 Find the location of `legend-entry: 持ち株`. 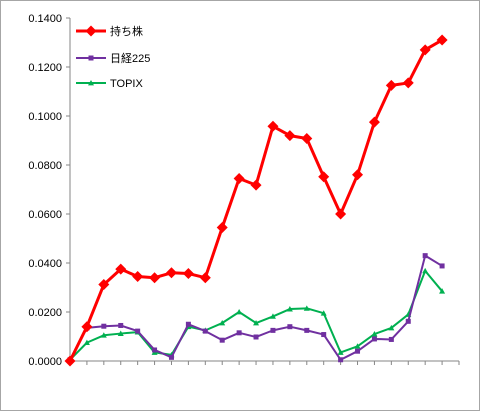

legend-entry: 持ち株 is located at coordinates (109, 31).